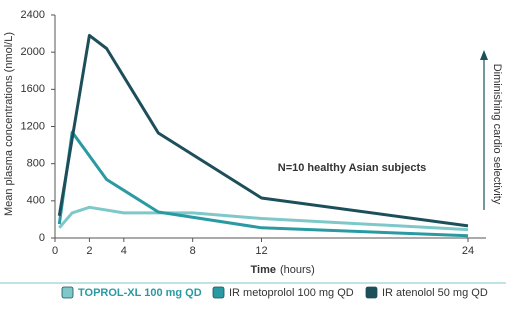  Describe the element at coordinates (33, 15) in the screenshot. I see `y-tick-label: 2400` at that location.